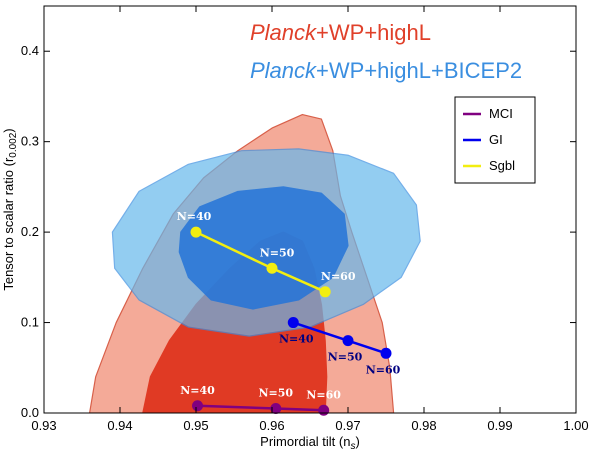 Image resolution: width=599 pixels, height=458 pixels. What do you see at coordinates (501, 113) in the screenshot?
I see `legend-label-mci: MCI` at bounding box center [501, 113].